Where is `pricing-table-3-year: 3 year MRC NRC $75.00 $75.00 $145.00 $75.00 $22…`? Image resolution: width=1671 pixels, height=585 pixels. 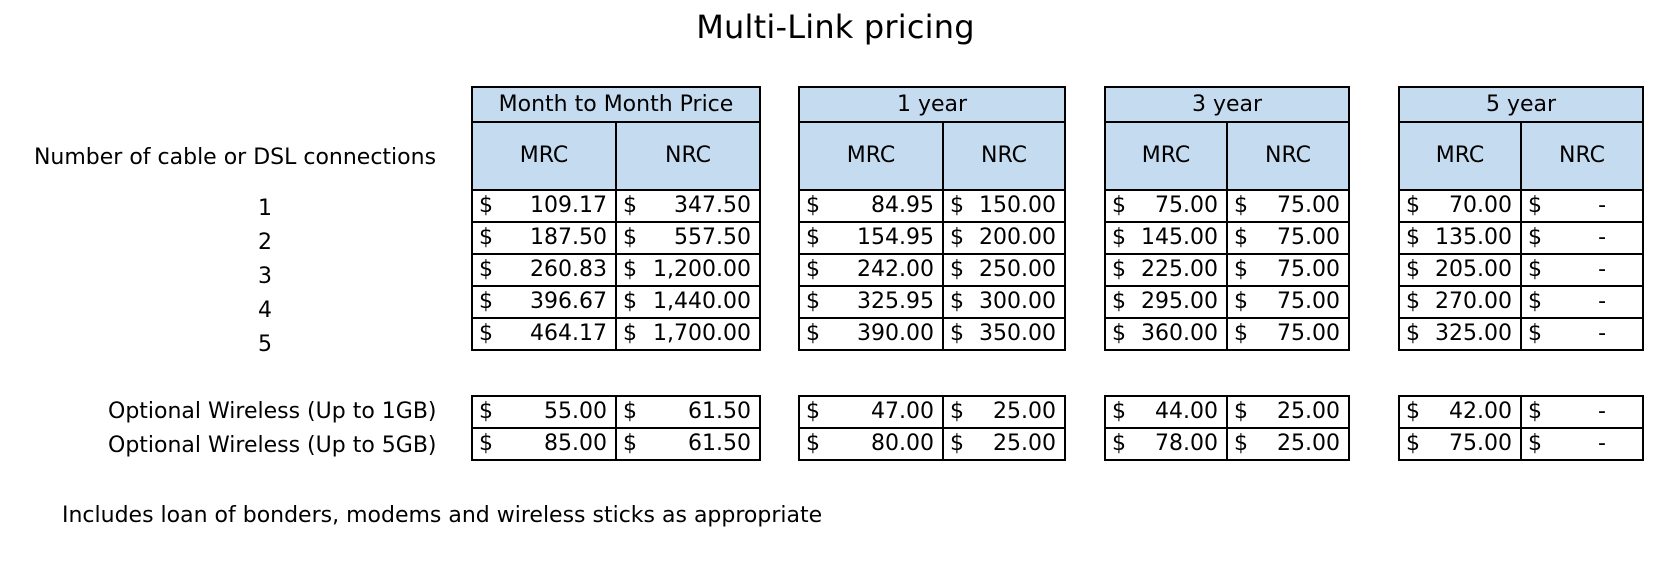
pricing-table-3-year: 3 year MRC NRC $75.00 $75.00 $145.00 $75.00 $22… is located at coordinates (1227, 218).